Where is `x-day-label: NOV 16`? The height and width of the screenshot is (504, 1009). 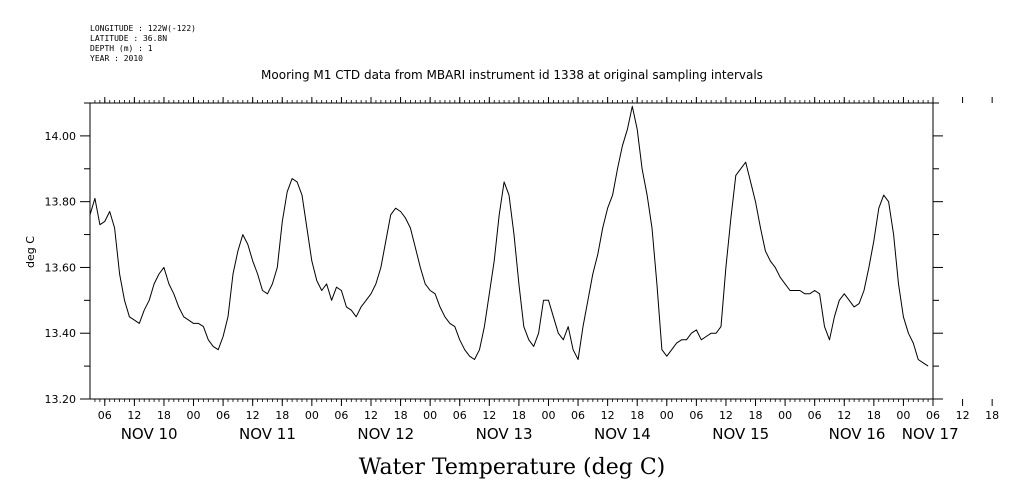 x-day-label: NOV 16 is located at coordinates (857, 434).